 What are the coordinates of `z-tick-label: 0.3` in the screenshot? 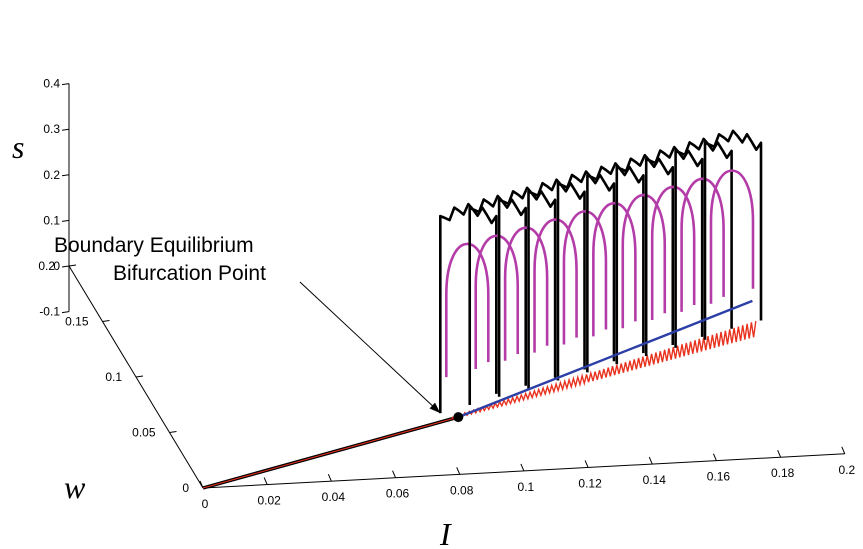 It's located at (51, 129).